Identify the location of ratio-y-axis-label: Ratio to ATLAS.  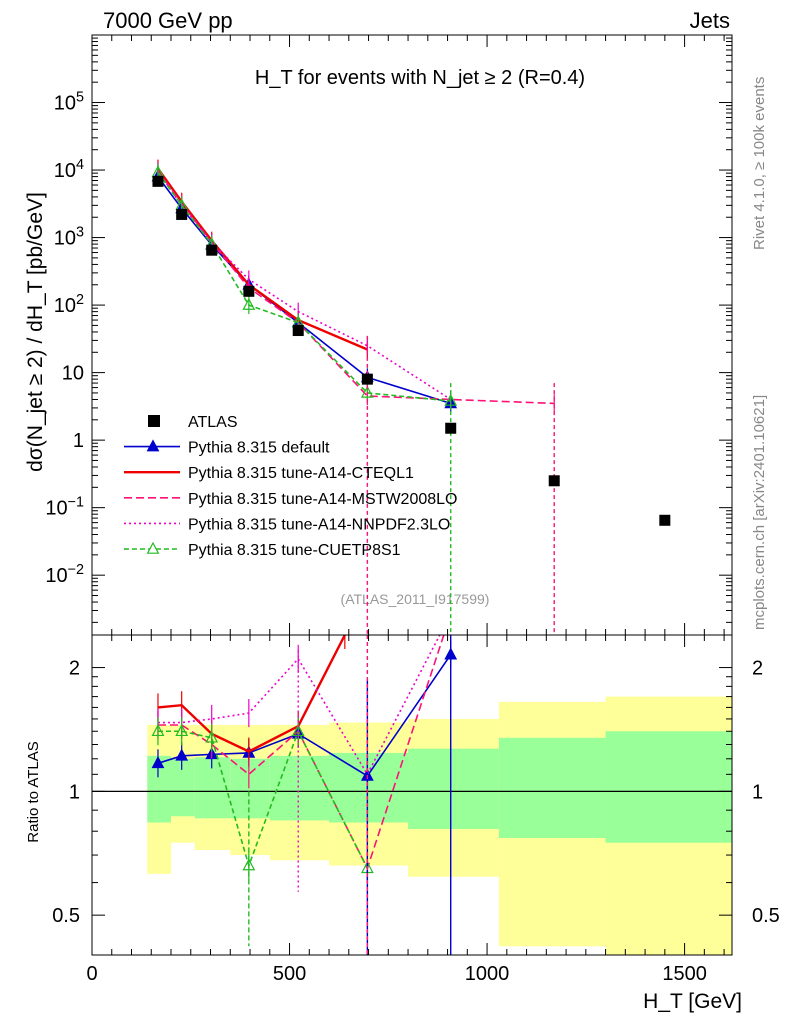
(33, 791).